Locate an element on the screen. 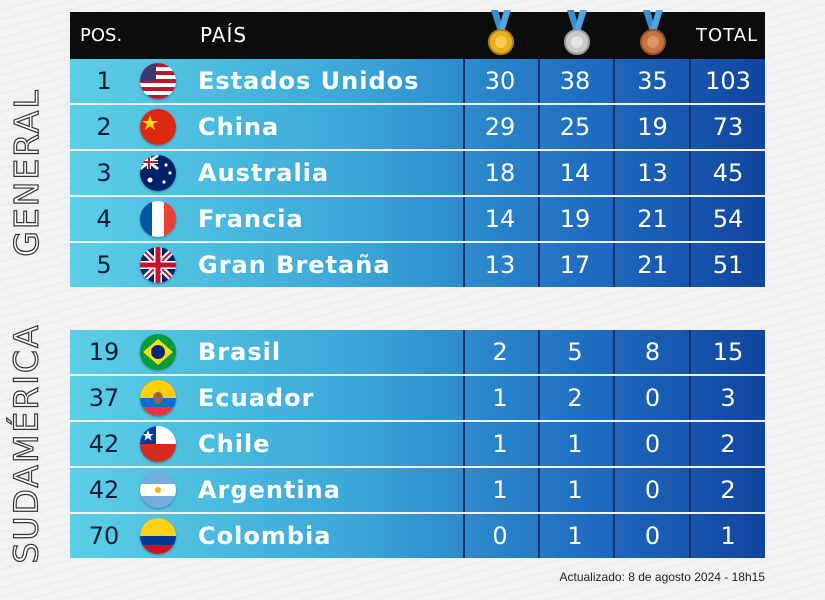 This screenshot has width=825, height=600. position: 70 is located at coordinates (104, 536).